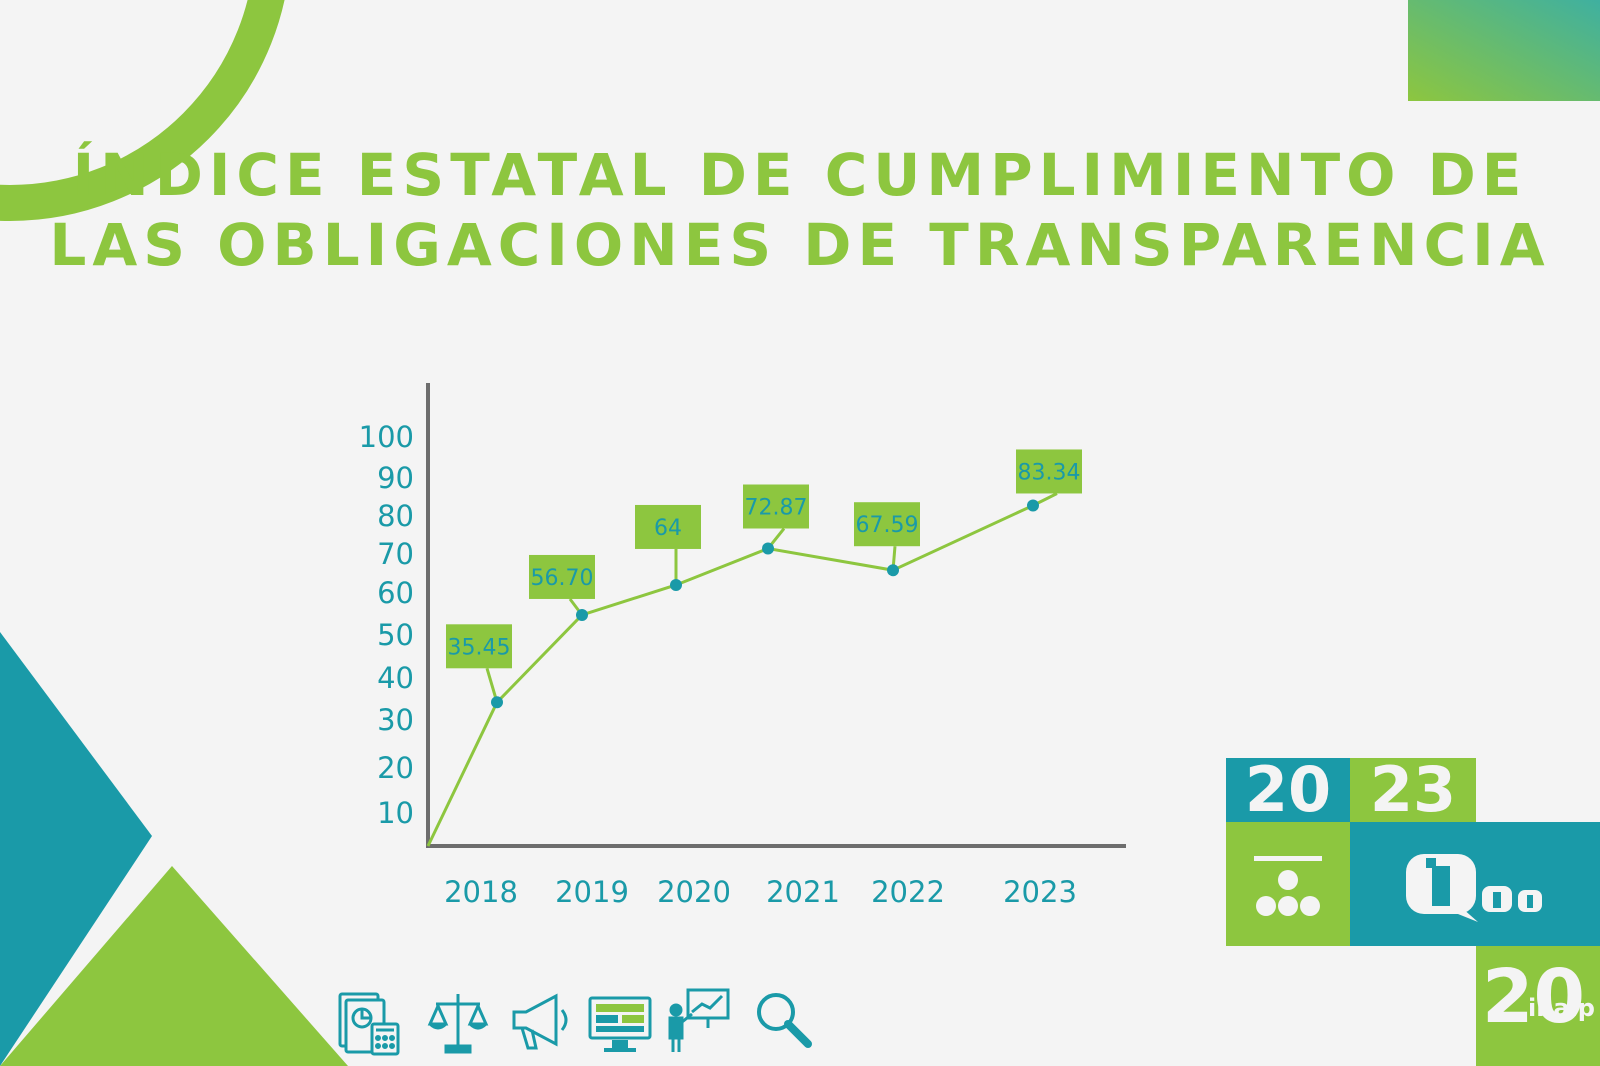 The width and height of the screenshot is (1600, 1066). I want to click on monitor-dashboard-icon, so click(620, 1024).